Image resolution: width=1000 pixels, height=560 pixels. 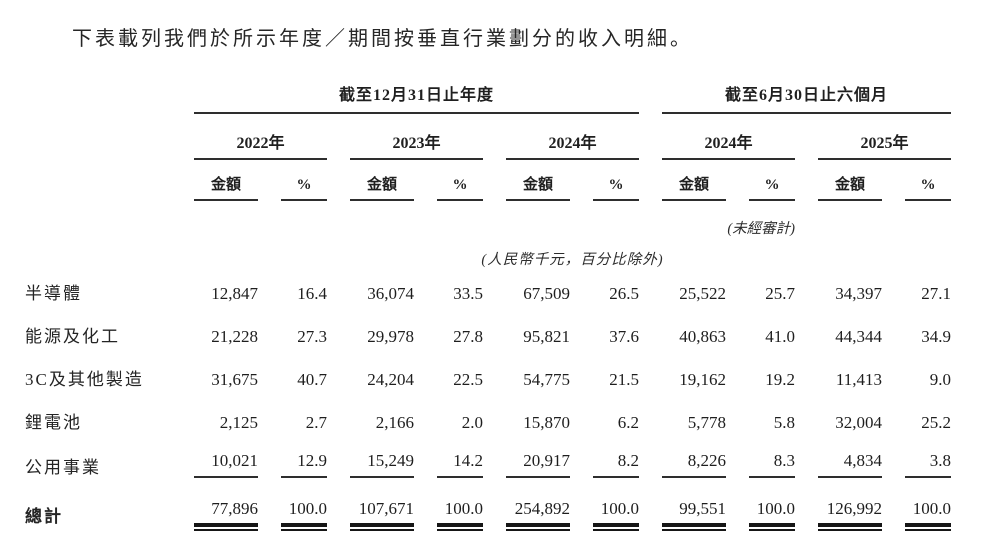 What do you see at coordinates (546, 336) in the screenshot?
I see `amount-cell: 95,821` at bounding box center [546, 336].